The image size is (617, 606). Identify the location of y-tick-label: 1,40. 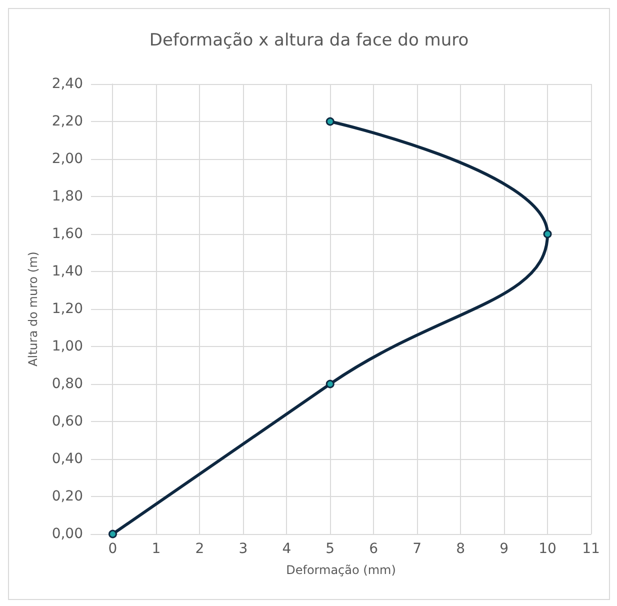
(67, 272).